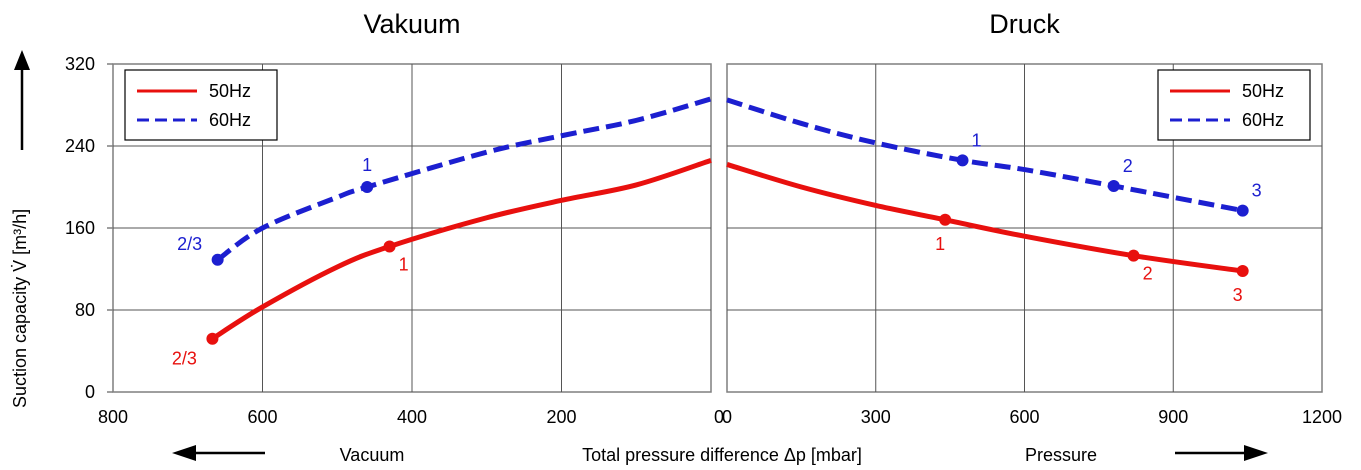 This screenshot has width=1361, height=470. I want to click on vacuum-label: Vacuum, so click(372, 455).